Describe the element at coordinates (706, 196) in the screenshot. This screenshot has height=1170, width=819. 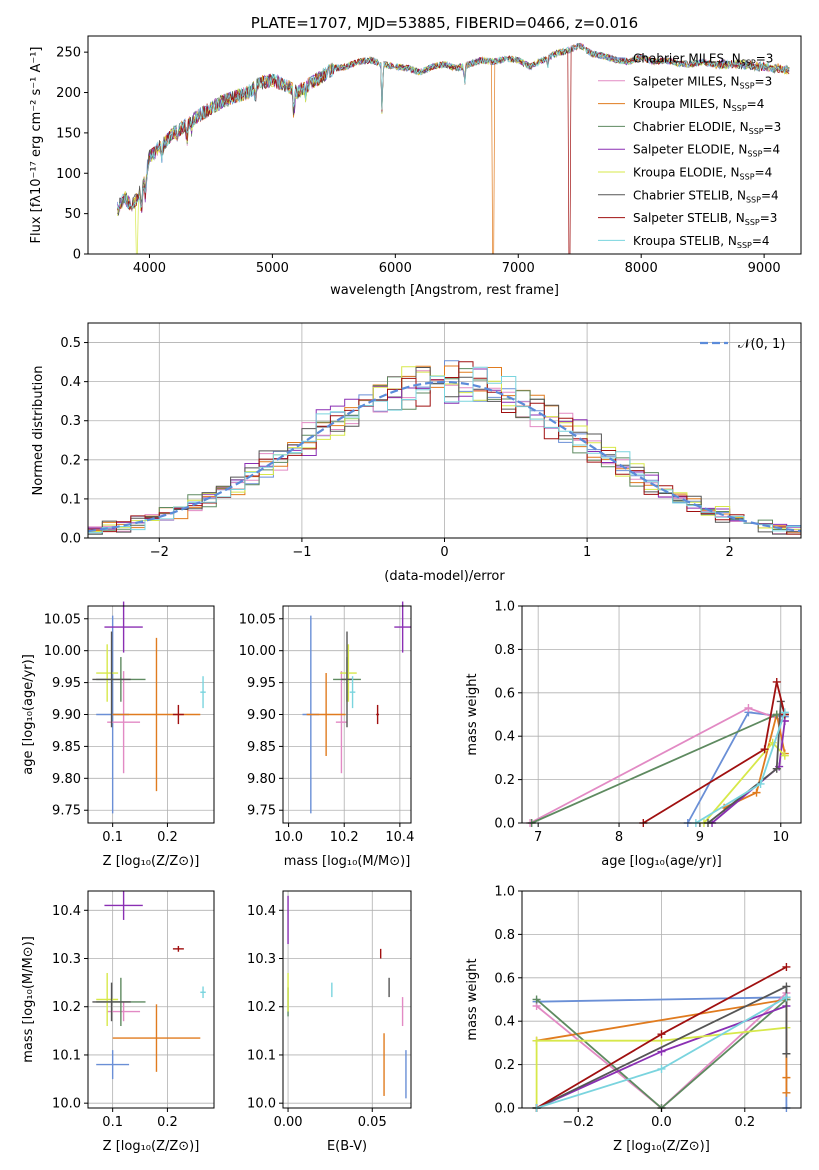
I see `legend-entry: Chabrier STELIB, NSSP=4` at that location.